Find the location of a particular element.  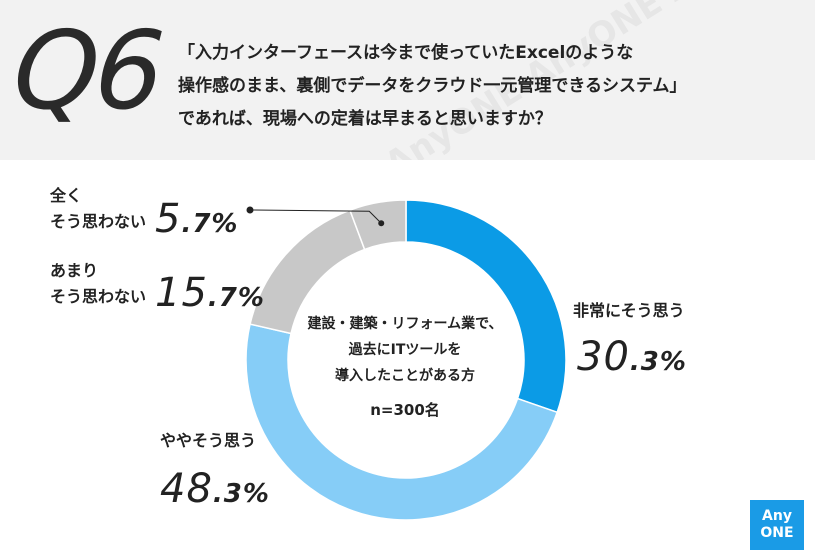

label-line: ややそう思う is located at coordinates (208, 440).